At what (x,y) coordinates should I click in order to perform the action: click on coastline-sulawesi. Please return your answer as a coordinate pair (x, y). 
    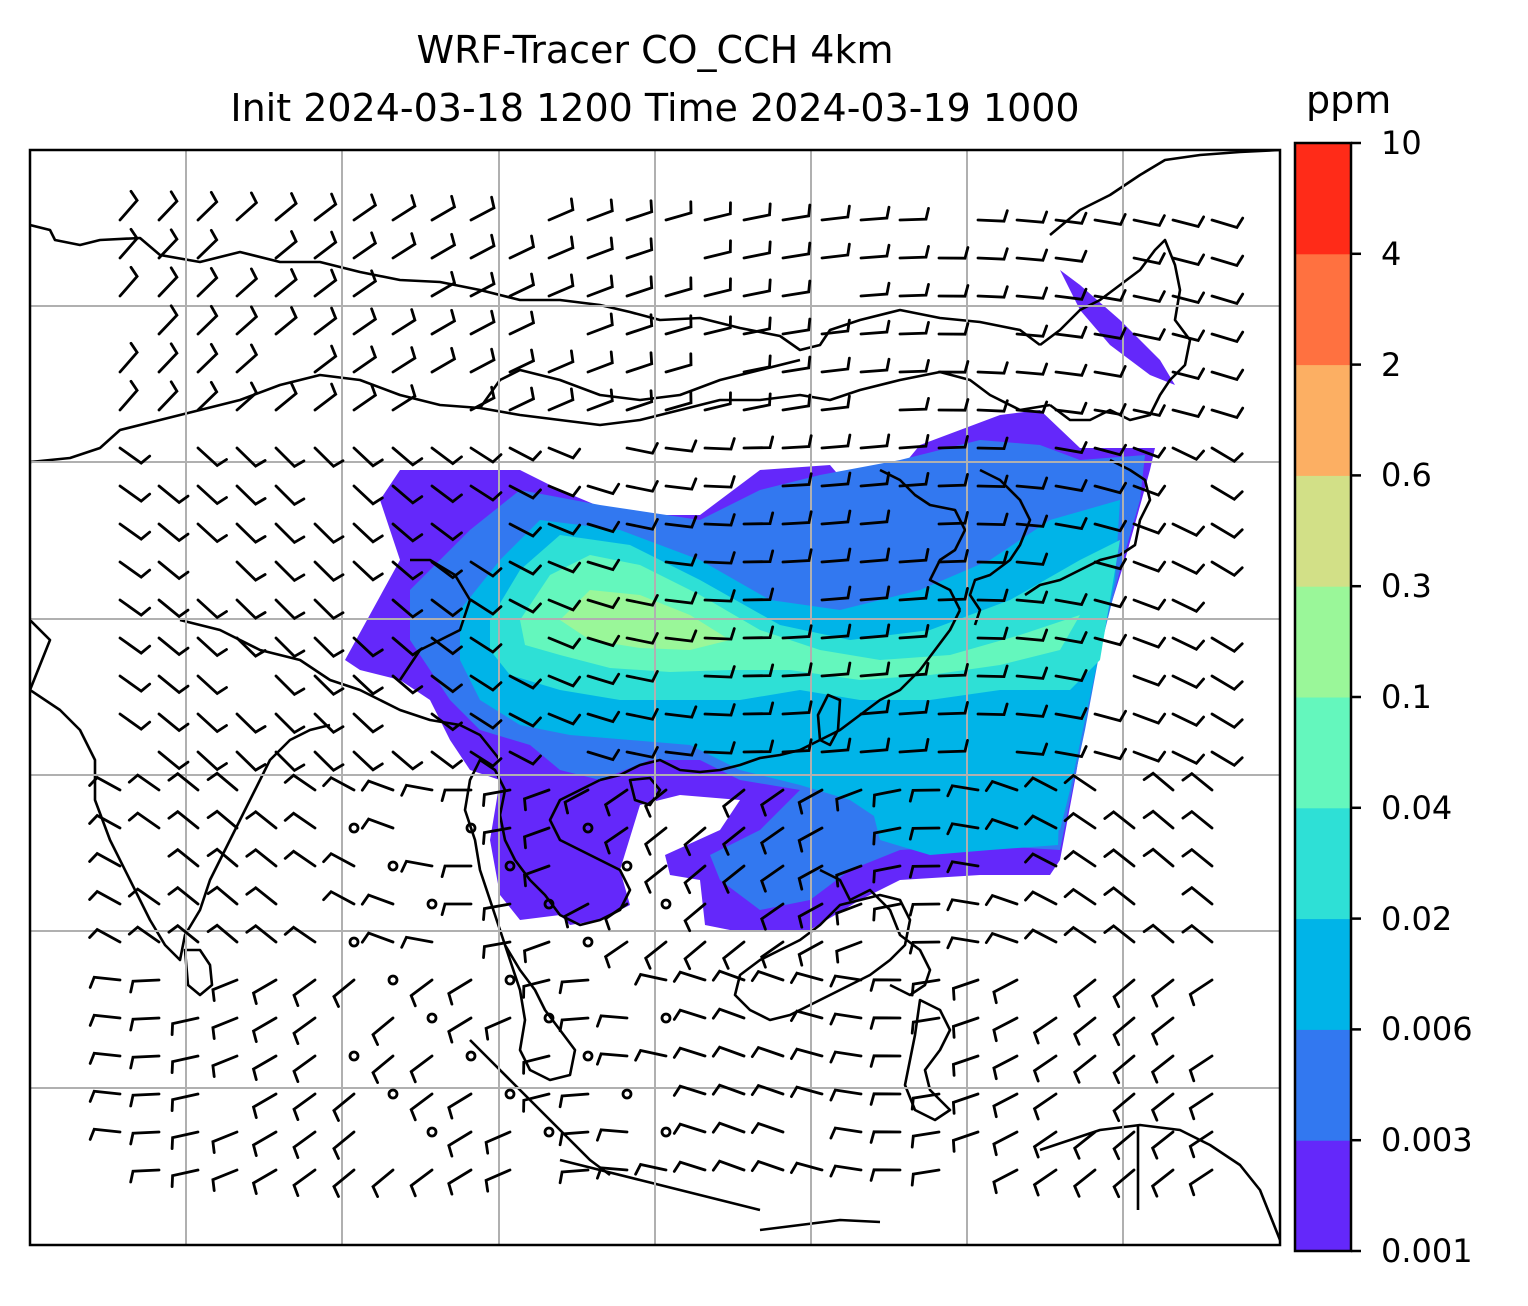
    Looking at the image, I should click on (927, 1060).